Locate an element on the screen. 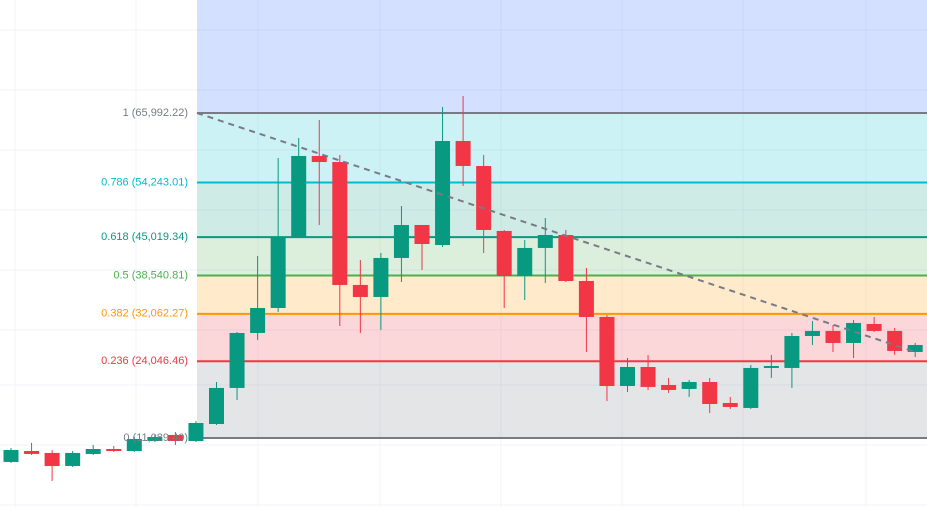 This screenshot has width=927, height=507. fib-level-label: 0.382 (32,062.27) is located at coordinates (144, 314).